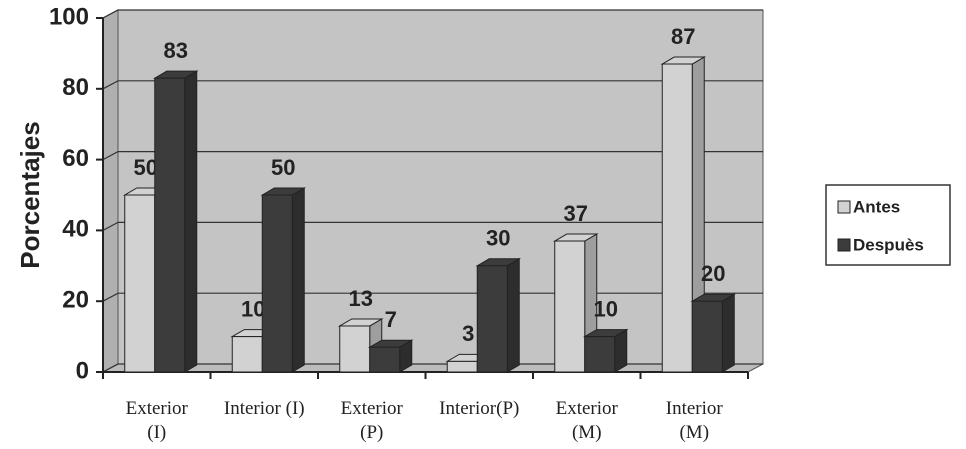 The width and height of the screenshot is (966, 449). What do you see at coordinates (75, 300) in the screenshot?
I see `y-tick-label: 20` at bounding box center [75, 300].